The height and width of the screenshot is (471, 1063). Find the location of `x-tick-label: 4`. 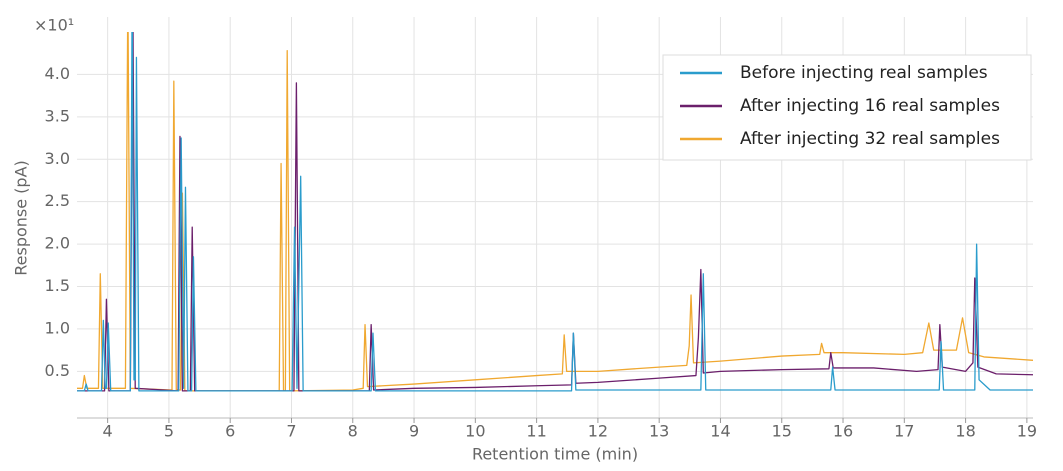

x-tick-label: 4 is located at coordinates (108, 431).